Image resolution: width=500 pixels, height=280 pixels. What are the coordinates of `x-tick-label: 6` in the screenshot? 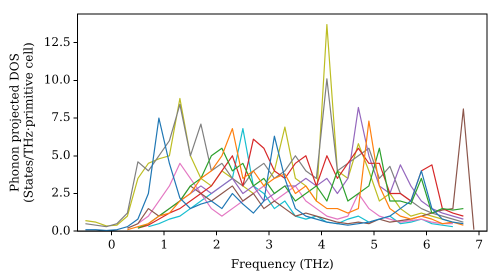 It's located at (426, 245).